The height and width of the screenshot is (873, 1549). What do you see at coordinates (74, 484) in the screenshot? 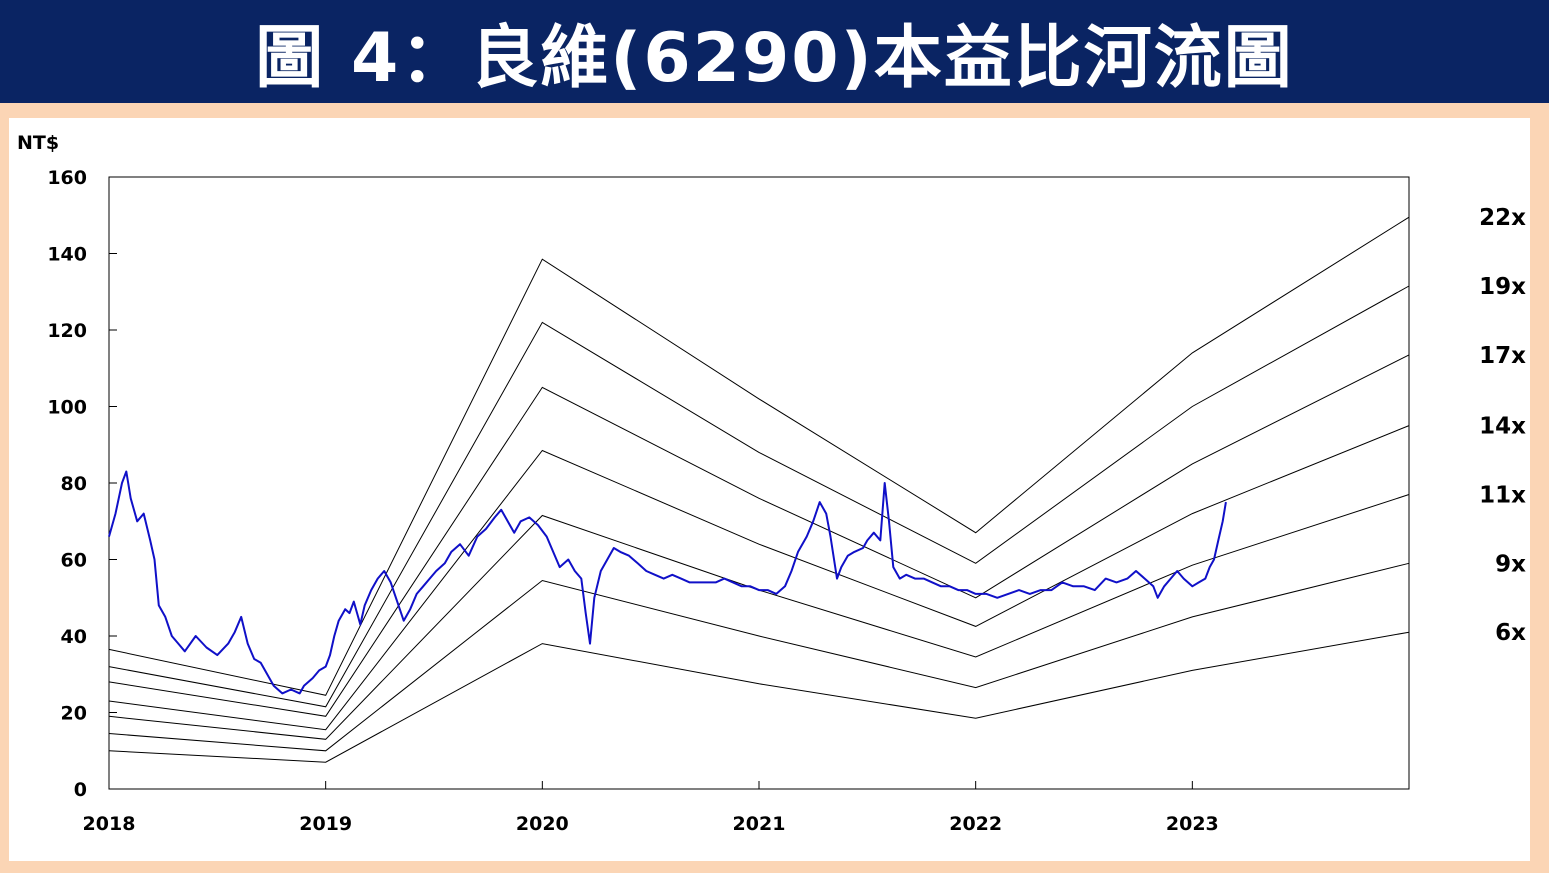
I see `y-tick-label: 80` at bounding box center [74, 484].